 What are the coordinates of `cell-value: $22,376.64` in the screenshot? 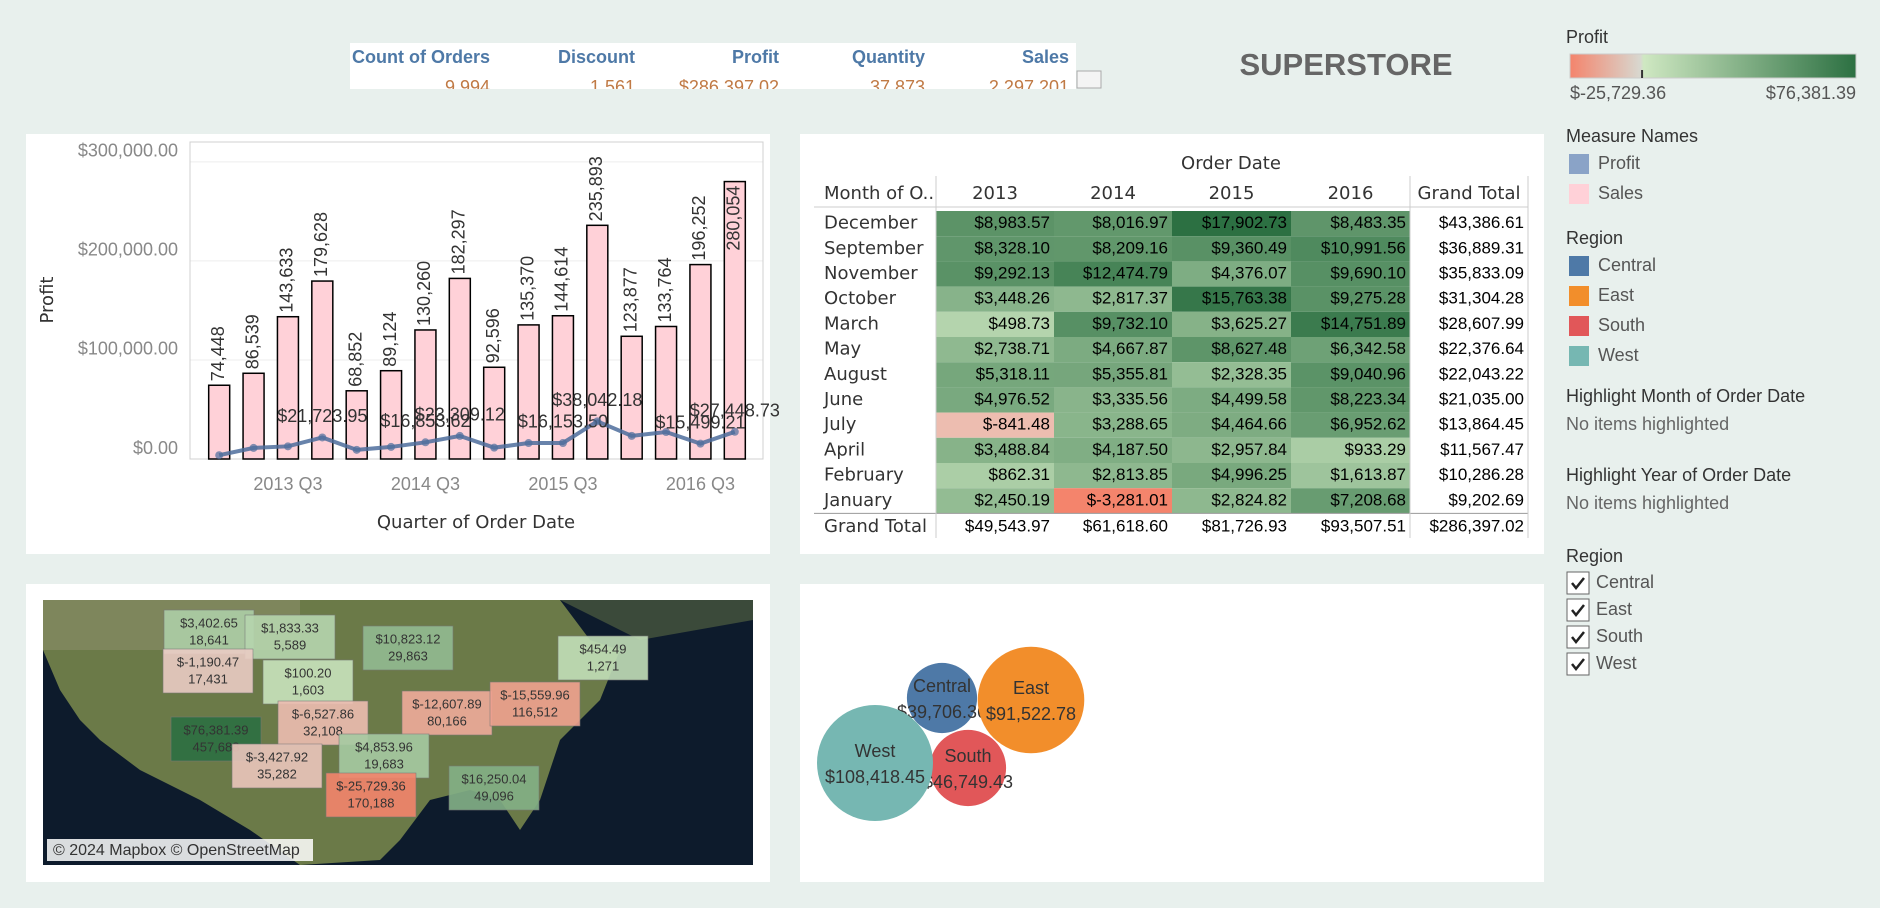 It's located at (1481, 348).